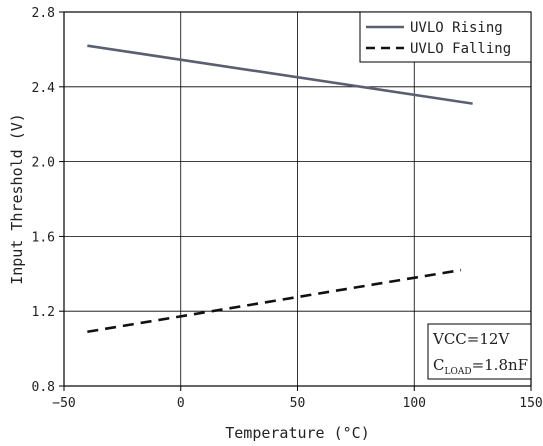 The image size is (543, 446). I want to click on series-line-uvlo-rising, so click(280, 74).